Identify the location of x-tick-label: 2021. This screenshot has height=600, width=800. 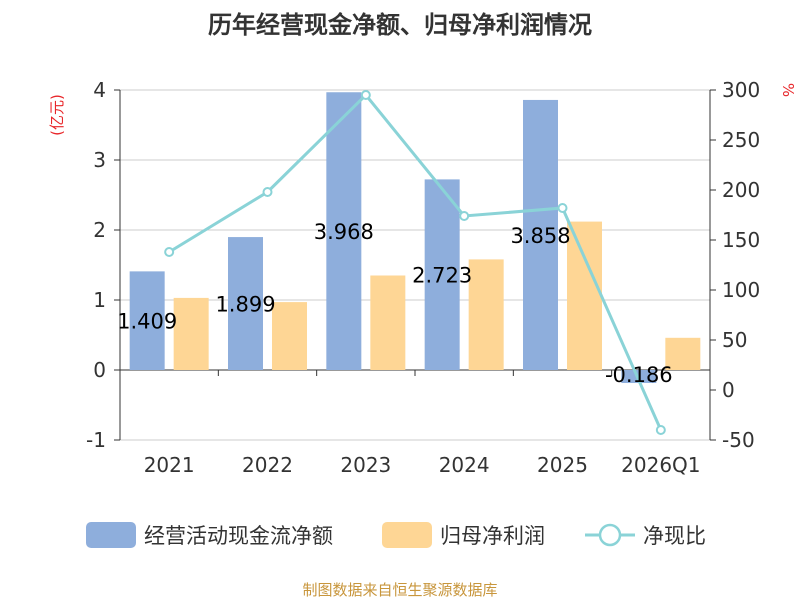
(169, 465).